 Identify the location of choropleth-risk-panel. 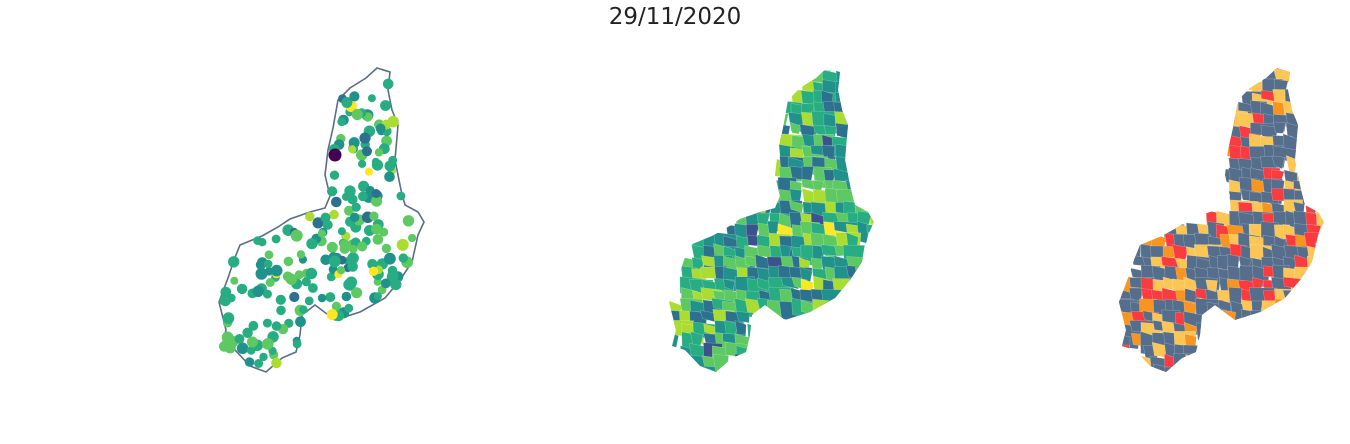
(1234, 234).